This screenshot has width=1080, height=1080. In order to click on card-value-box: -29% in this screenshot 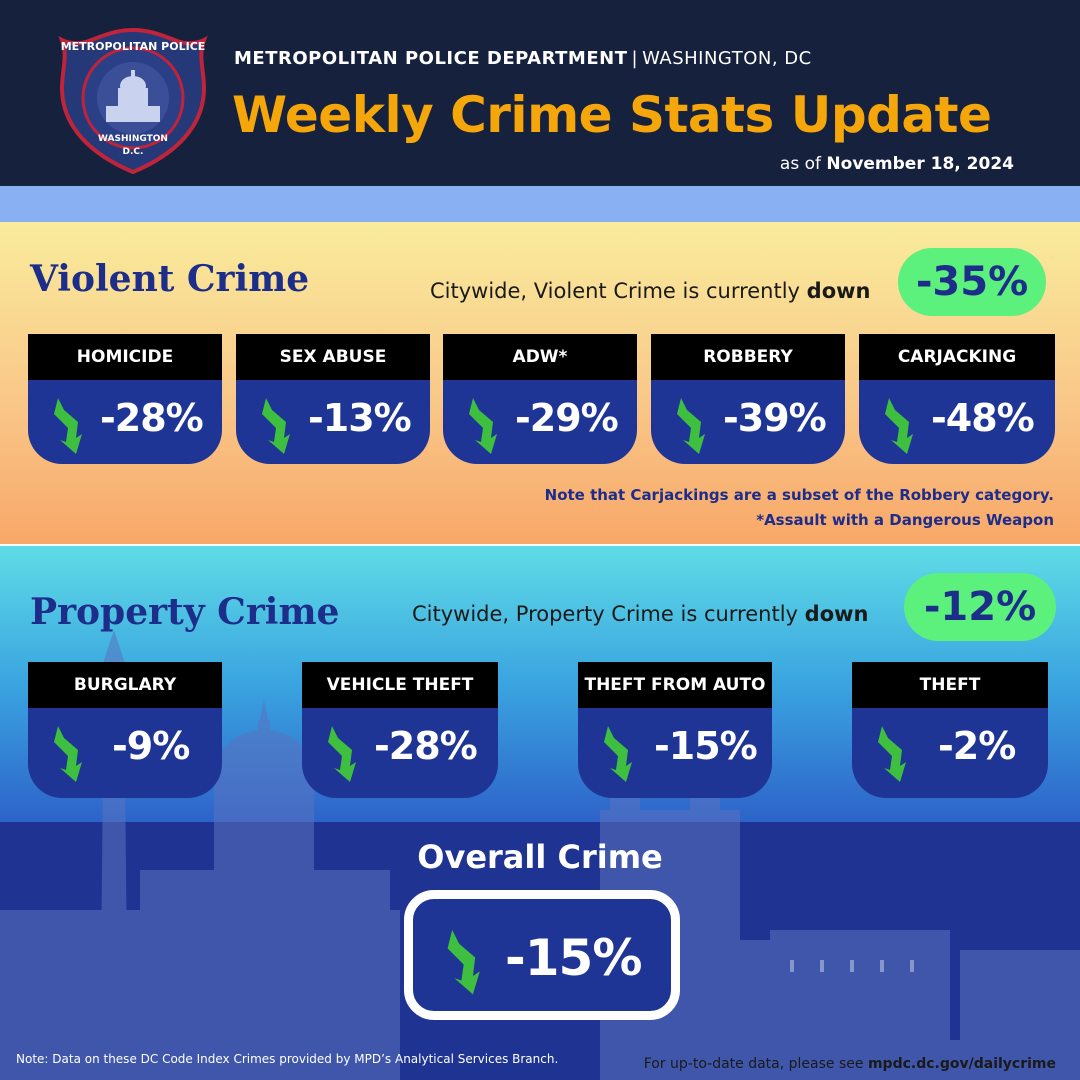, I will do `click(540, 422)`.